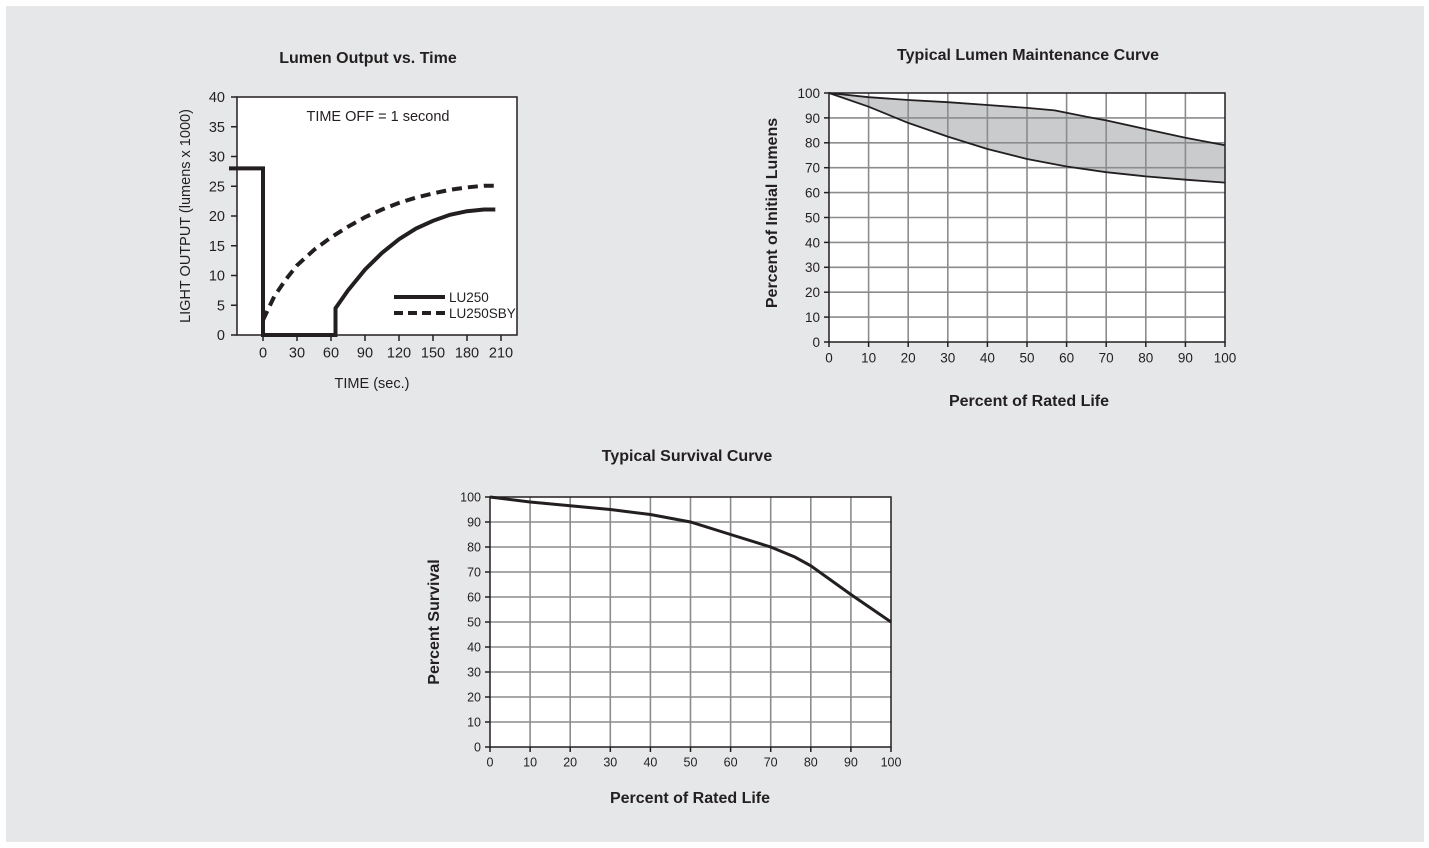 The width and height of the screenshot is (1429, 848). I want to click on chart1-legend: LU250 LU250SBY, so click(455, 305).